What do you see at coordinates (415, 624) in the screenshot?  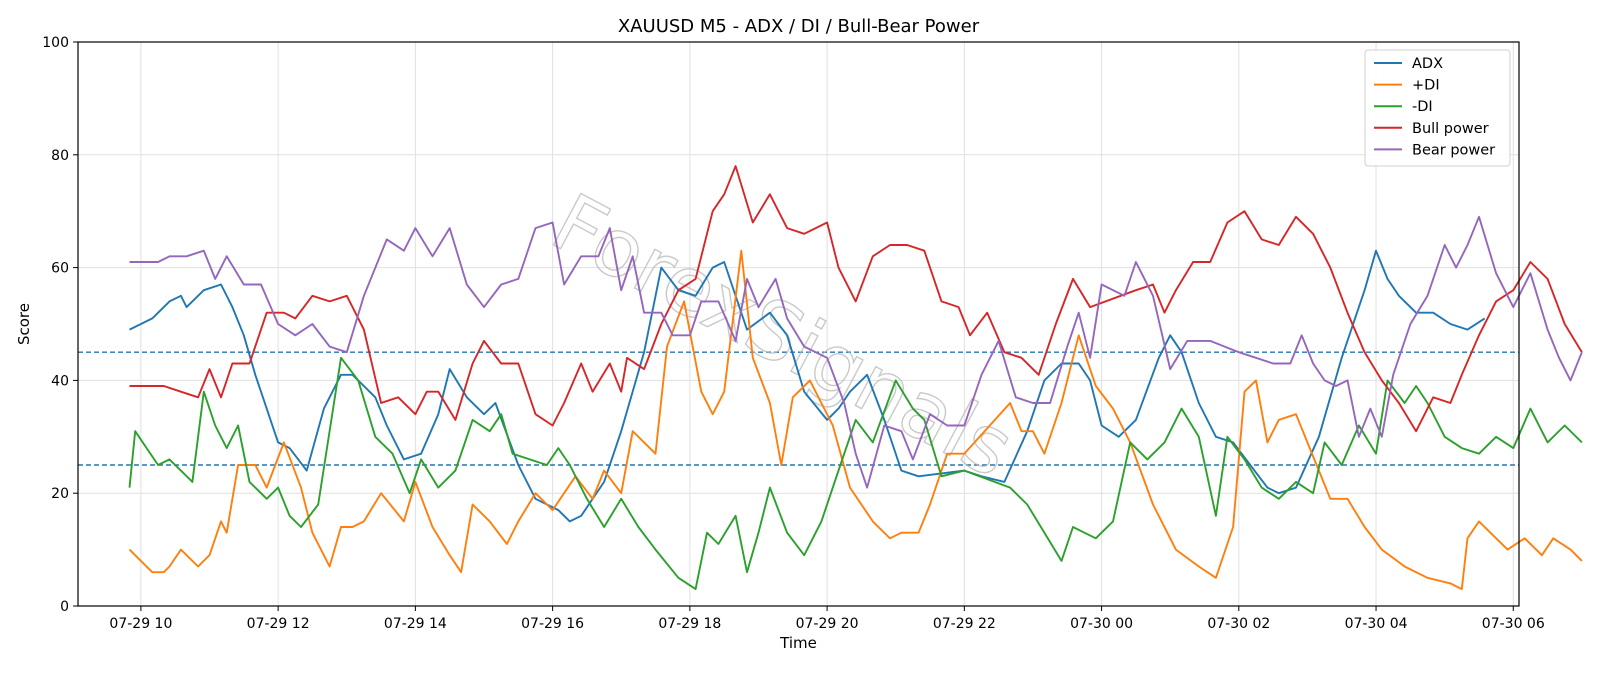 I see `x-tick-label: 07-29 14` at bounding box center [415, 624].